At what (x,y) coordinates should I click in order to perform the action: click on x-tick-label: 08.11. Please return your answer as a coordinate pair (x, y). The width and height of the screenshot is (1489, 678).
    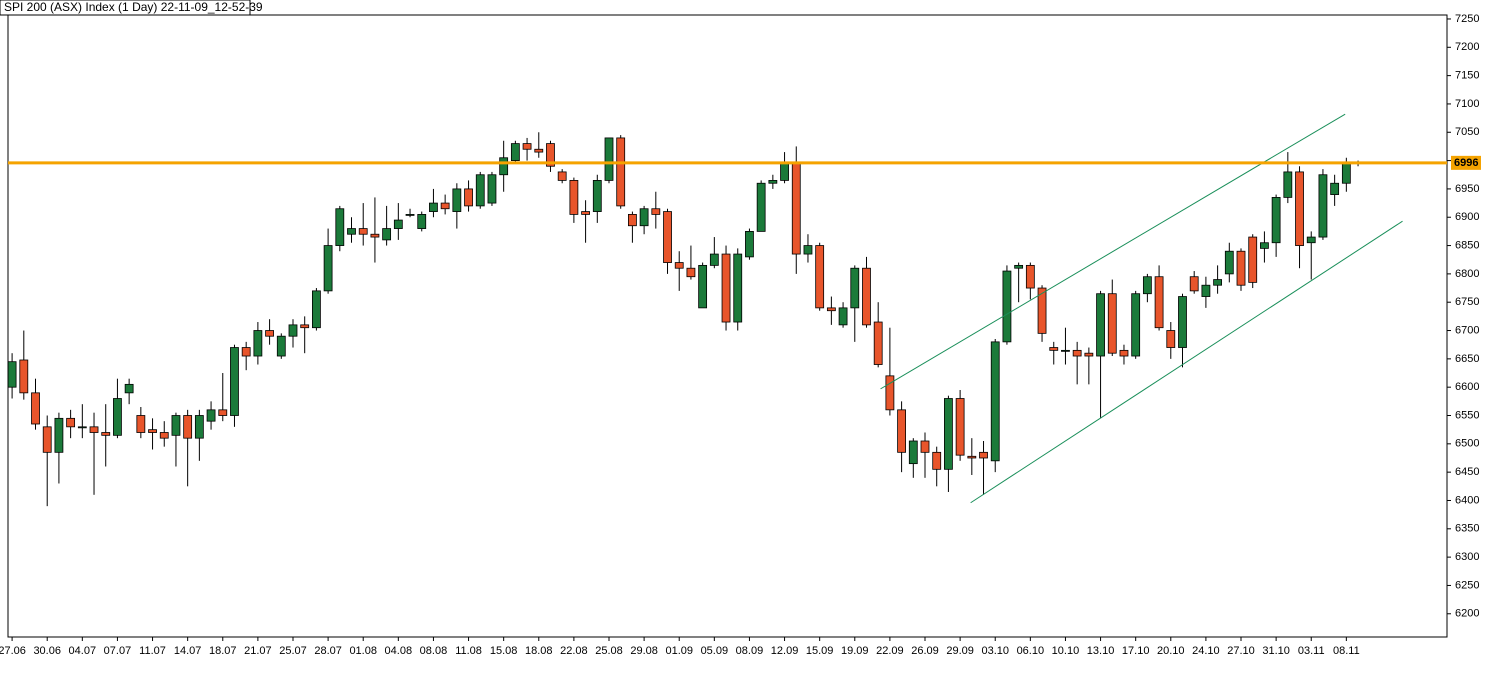
    Looking at the image, I should click on (1346, 651).